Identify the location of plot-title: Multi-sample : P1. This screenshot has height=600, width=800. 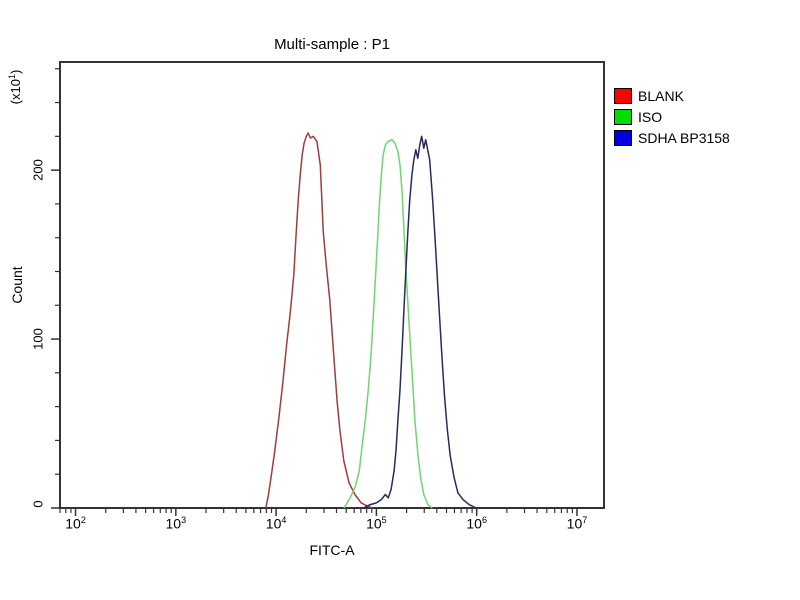
(332, 44).